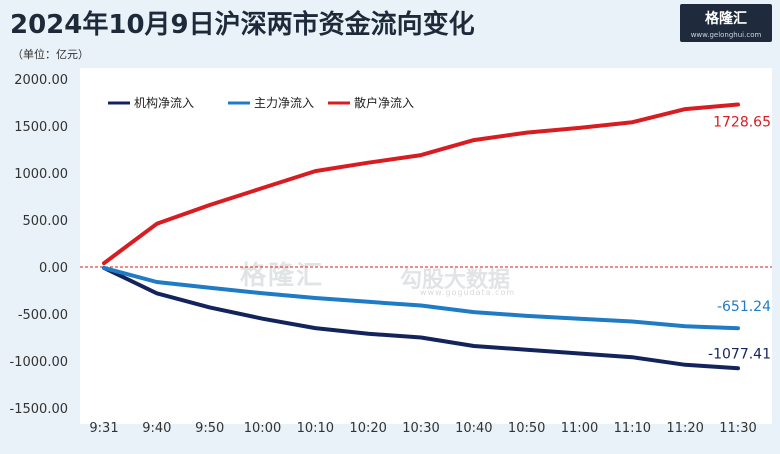 The image size is (780, 454). I want to click on legend: 机构净流入 主力净流入 散户净流入, so click(261, 102).